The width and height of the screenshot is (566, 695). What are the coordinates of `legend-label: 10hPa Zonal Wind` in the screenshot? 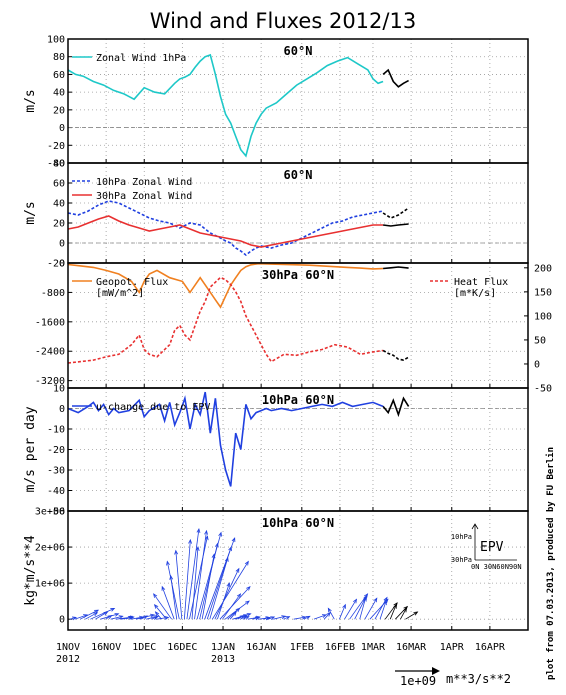 It's located at (144, 182).